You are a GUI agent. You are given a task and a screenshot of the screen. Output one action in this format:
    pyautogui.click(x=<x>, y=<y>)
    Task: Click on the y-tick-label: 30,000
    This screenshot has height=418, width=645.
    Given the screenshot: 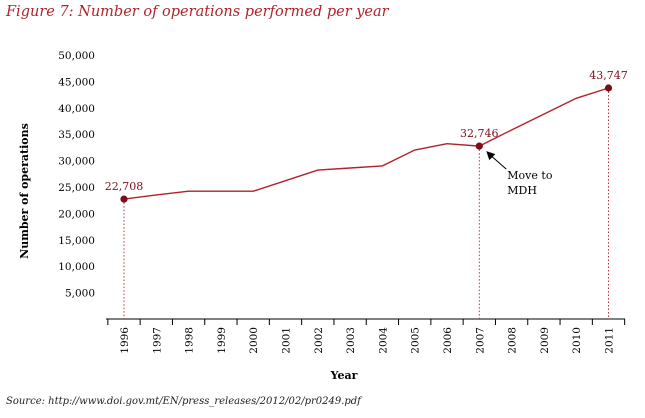 What is the action you would take?
    pyautogui.click(x=76, y=162)
    